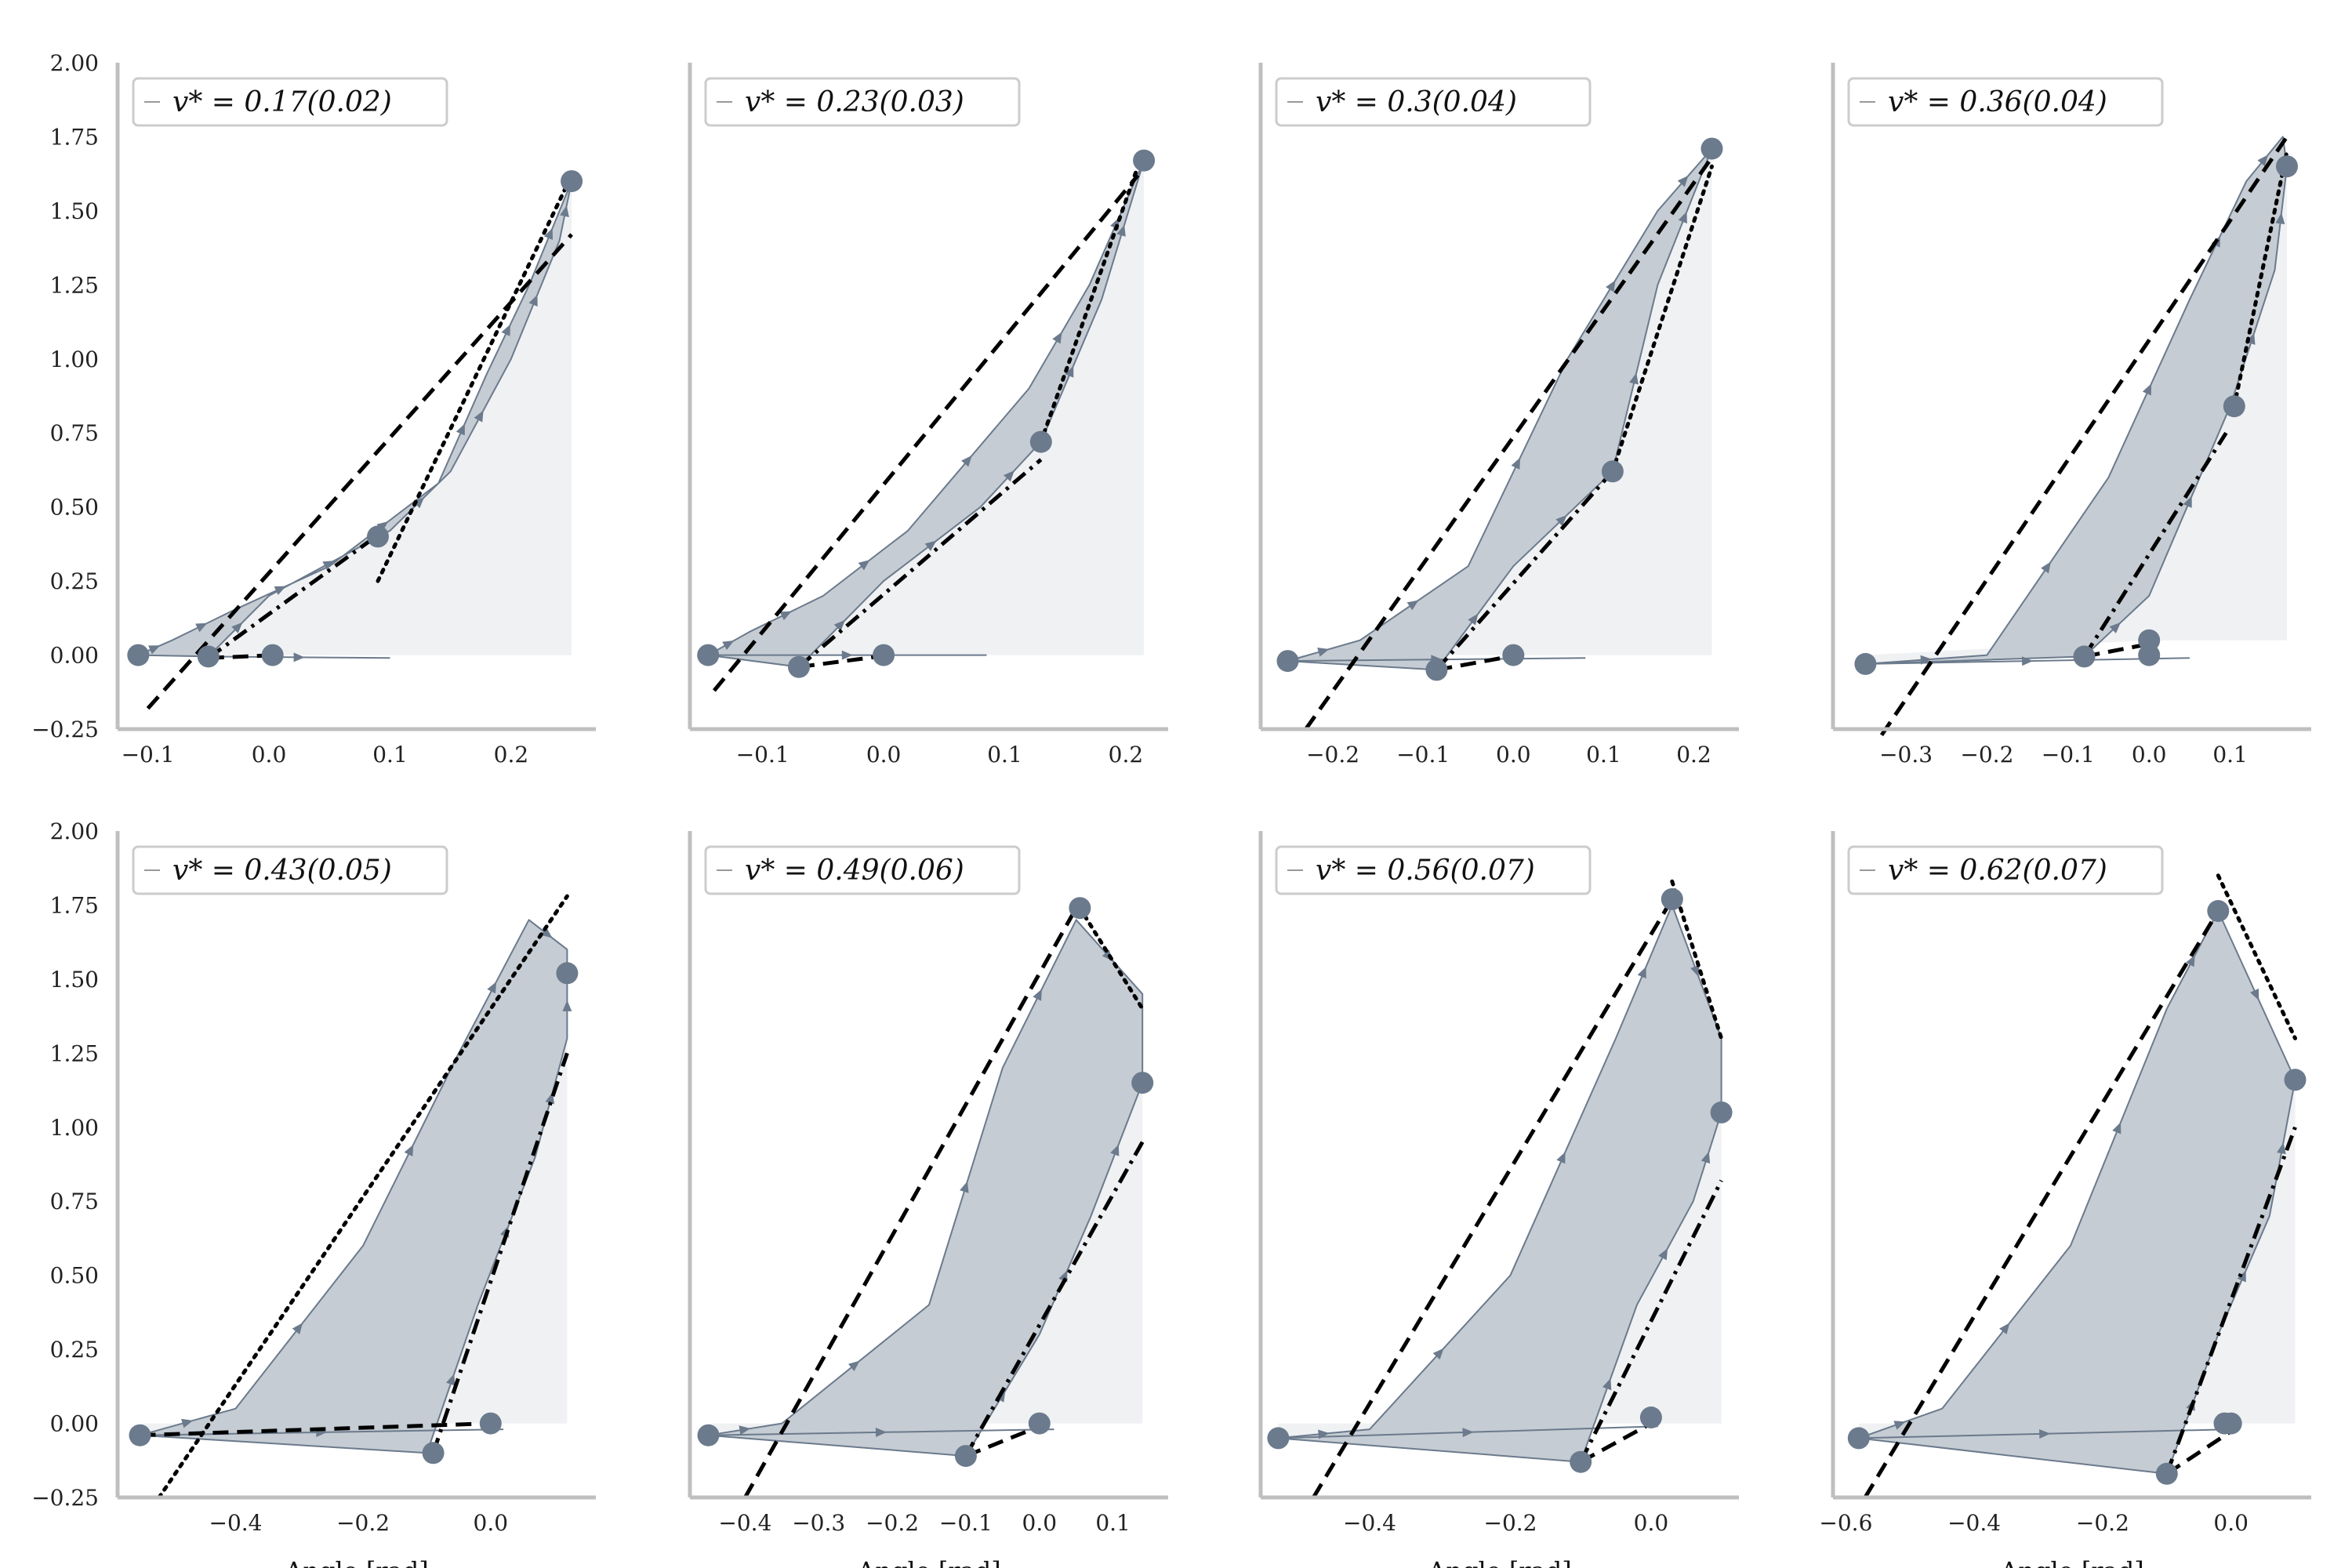 The width and height of the screenshot is (2352, 1568). Describe the element at coordinates (282, 102) in the screenshot. I see `legend-label: v* = 0.17(0.02)` at that location.